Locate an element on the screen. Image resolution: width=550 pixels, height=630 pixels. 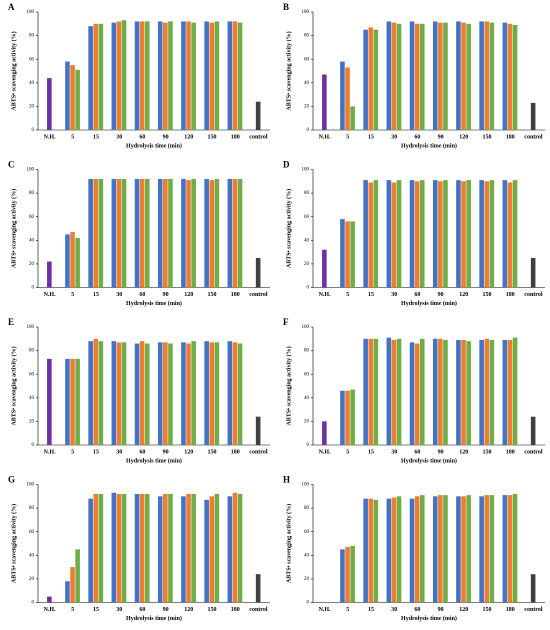
x-tick-label: 60 is located at coordinates (142, 295).